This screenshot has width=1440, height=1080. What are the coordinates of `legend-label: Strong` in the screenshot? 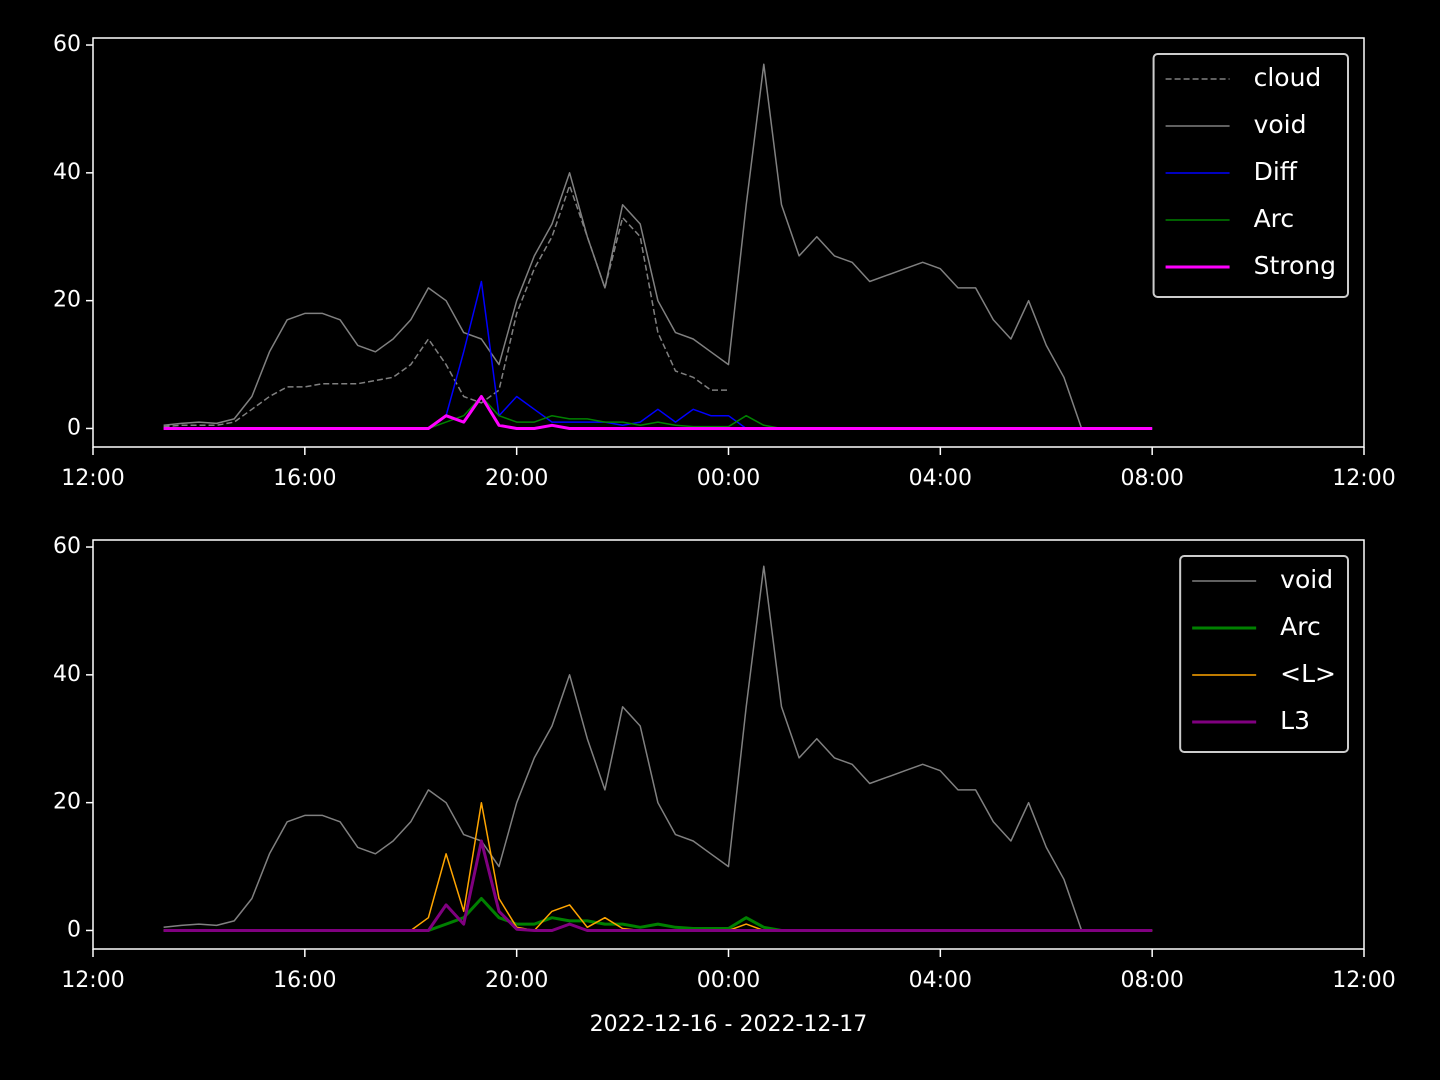 It's located at (1295, 265).